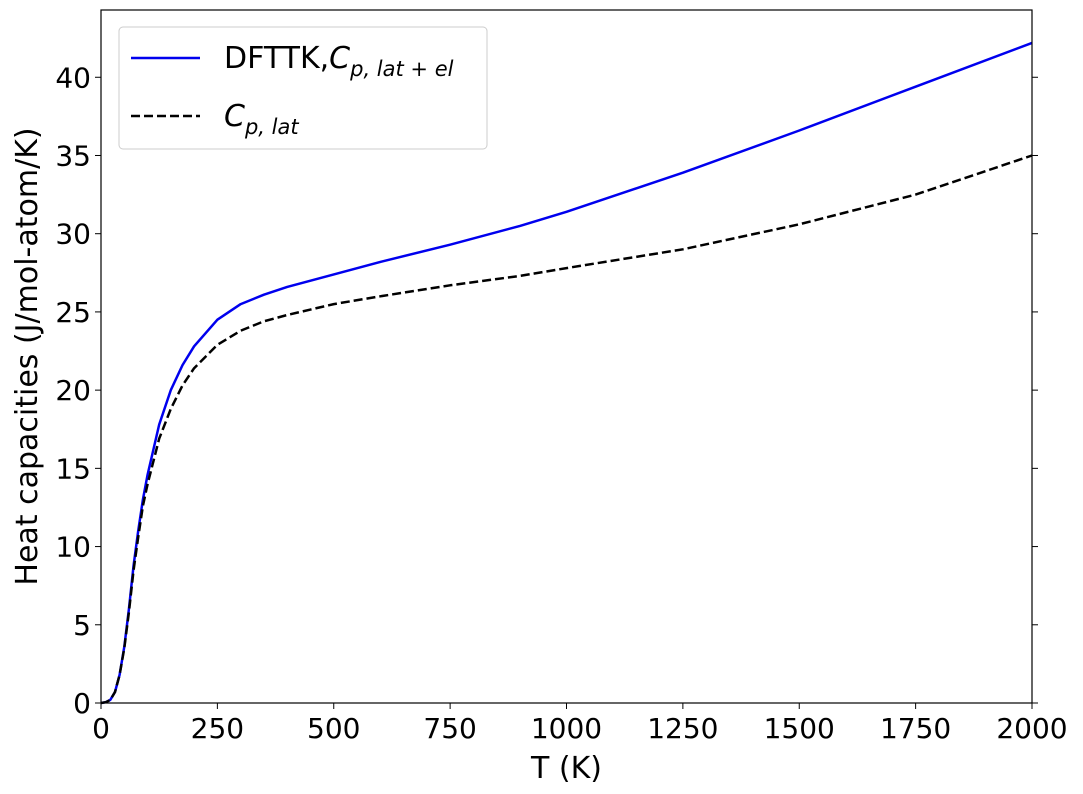 The image size is (1083, 794). I want to click on x-tick-label: 750, so click(449, 728).